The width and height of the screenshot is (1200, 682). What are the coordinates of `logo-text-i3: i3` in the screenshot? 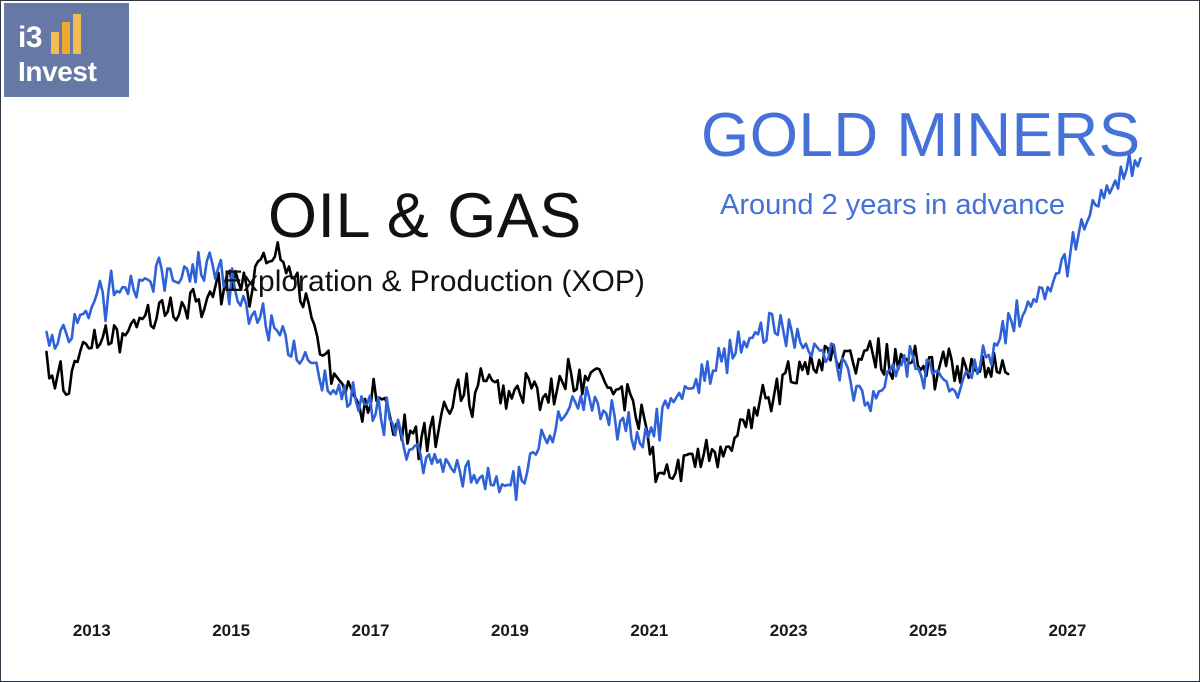 It's located at (30, 37).